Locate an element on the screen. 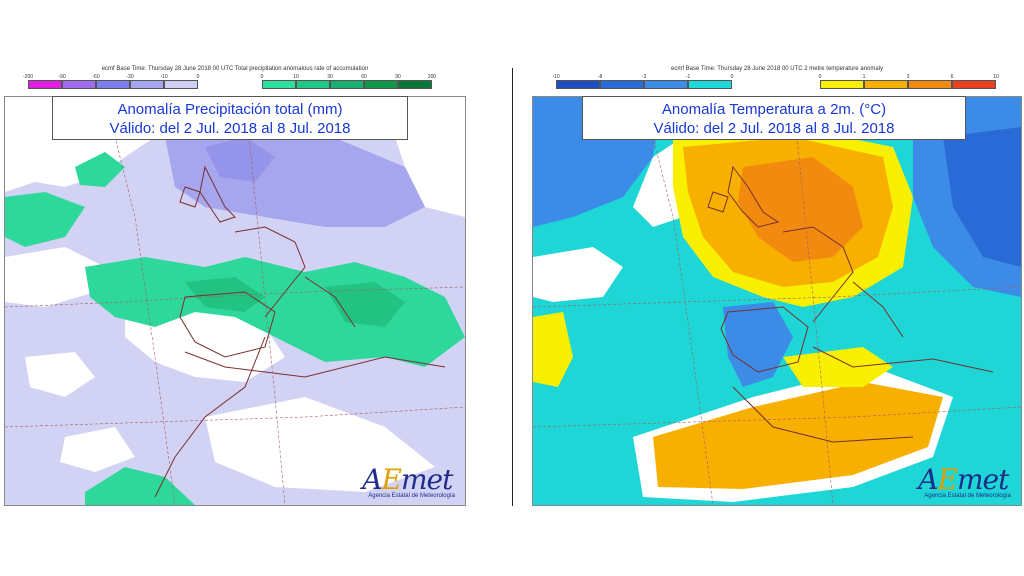 Image resolution: width=1024 pixels, height=576 pixels. legend-tick: -30 is located at coordinates (130, 77).